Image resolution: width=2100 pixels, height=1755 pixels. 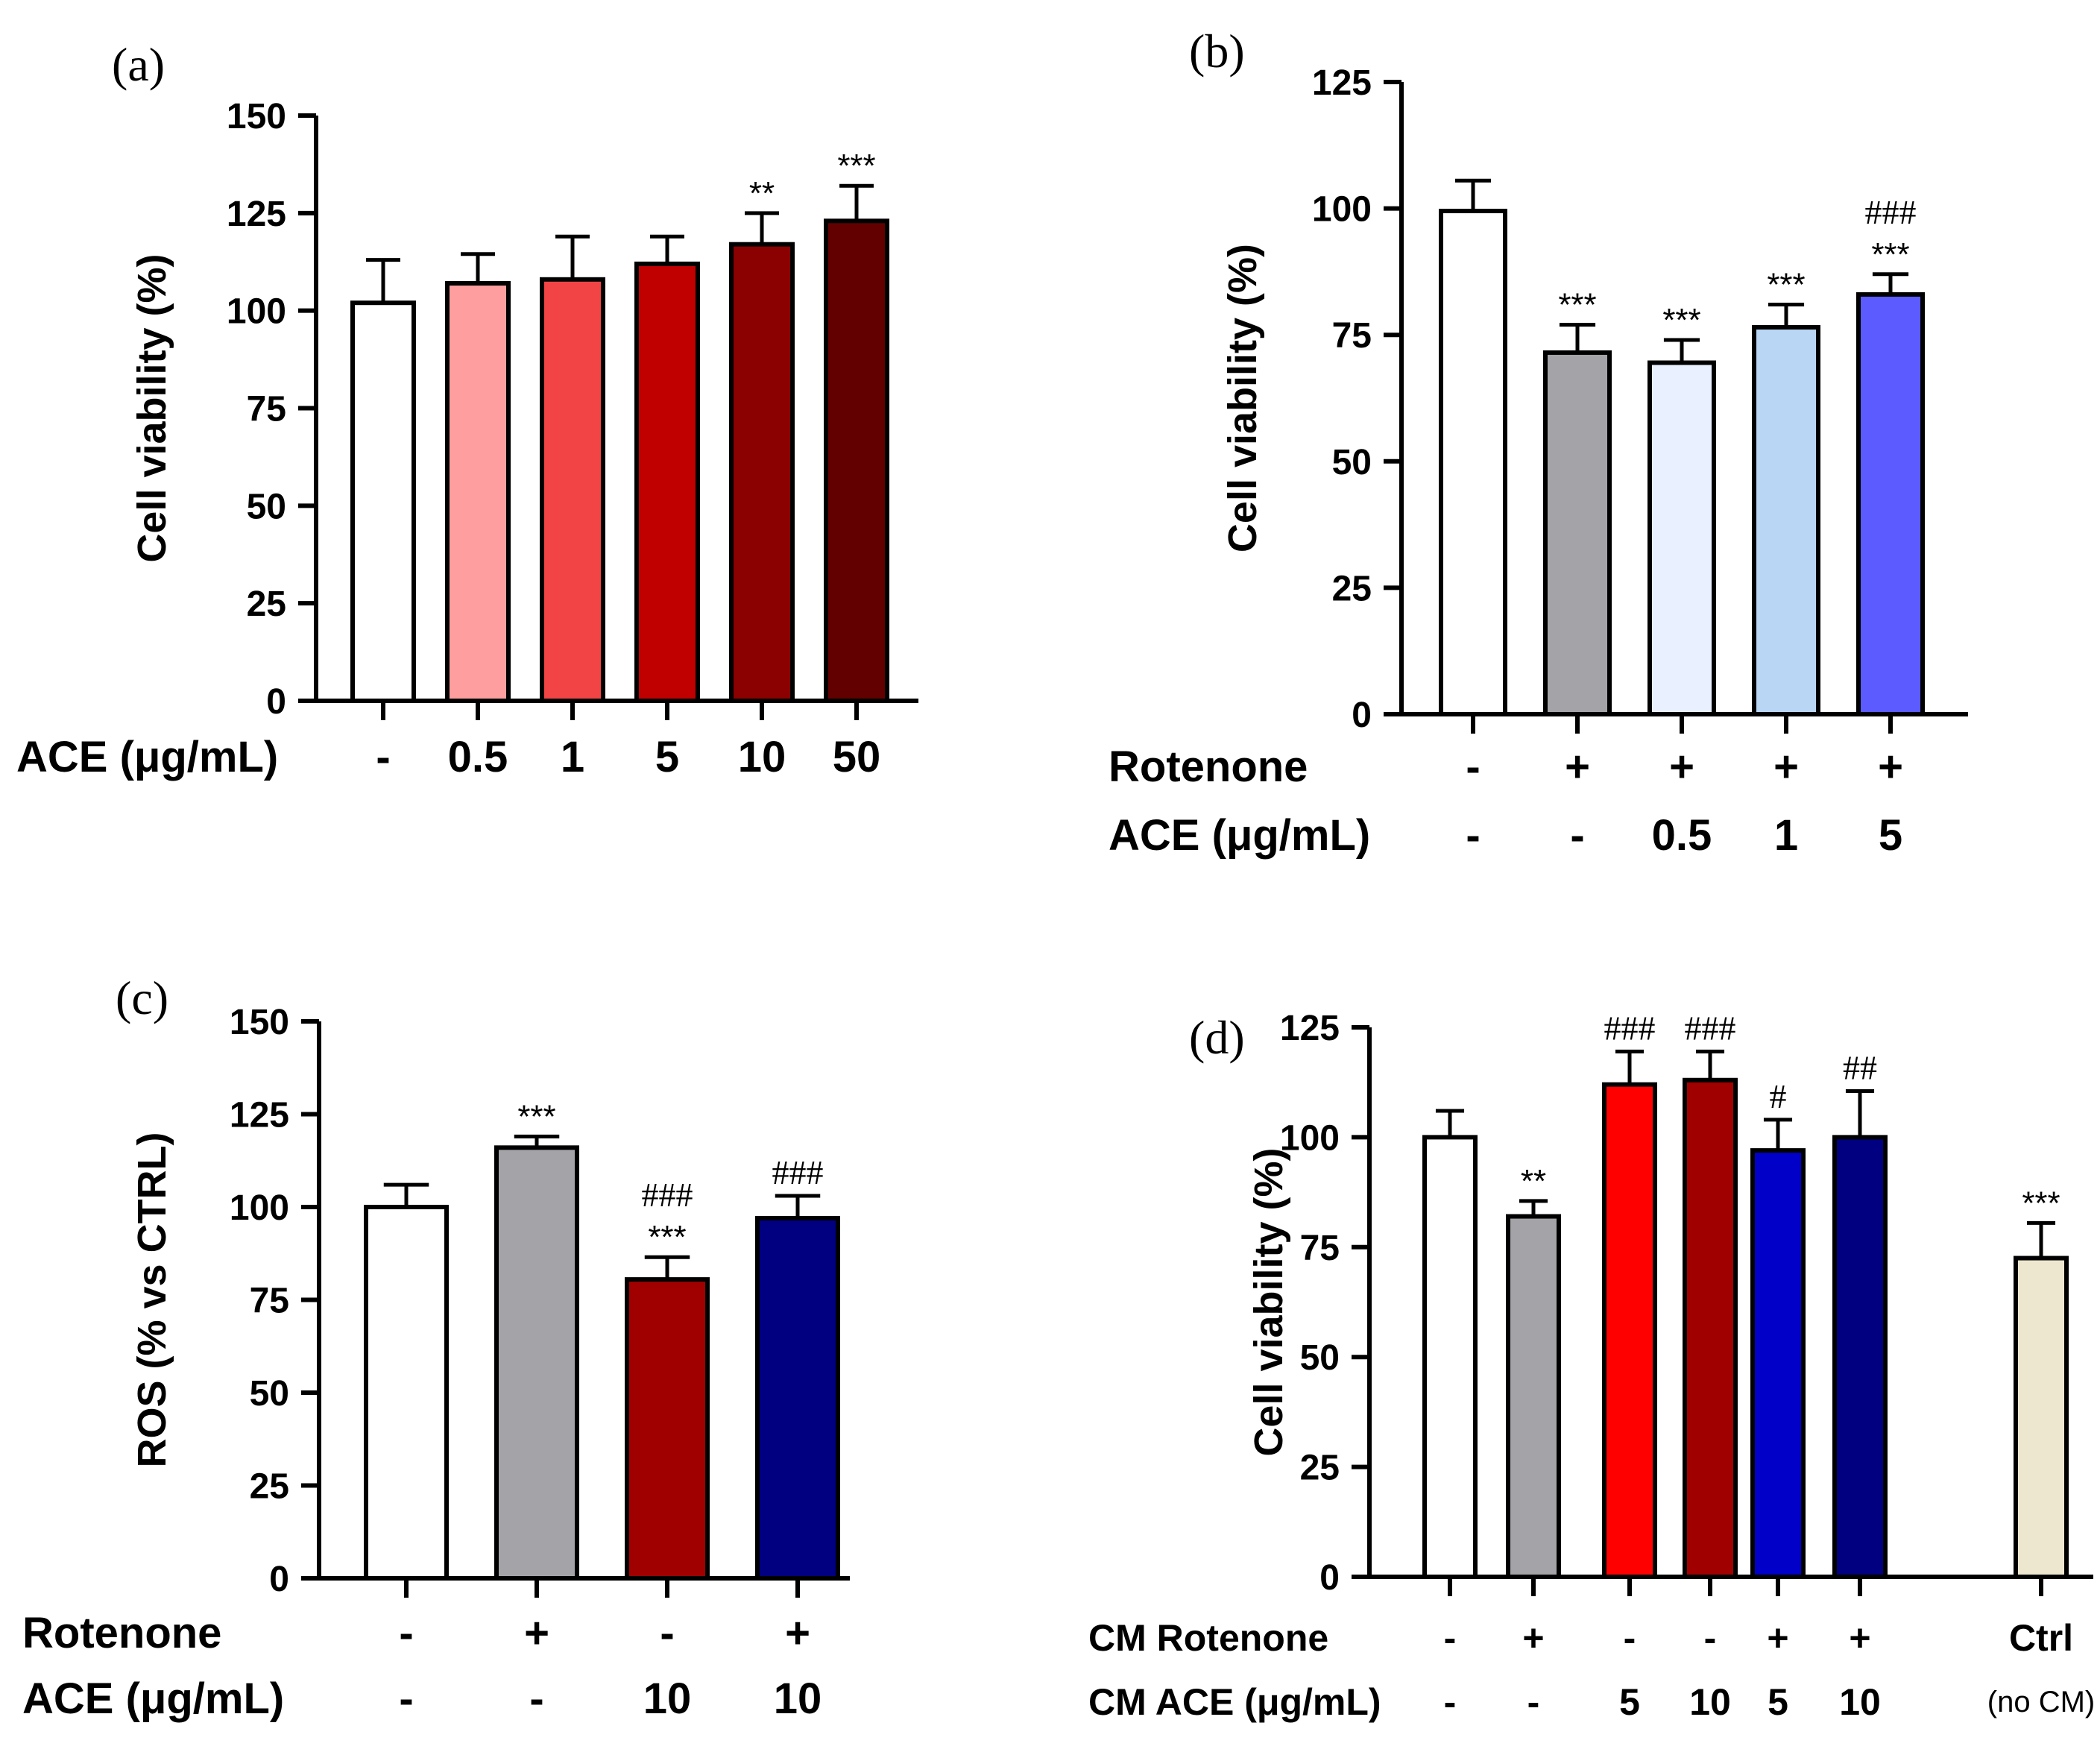 What do you see at coordinates (1208, 1638) in the screenshot?
I see `row-label: CM Rotenone` at bounding box center [1208, 1638].